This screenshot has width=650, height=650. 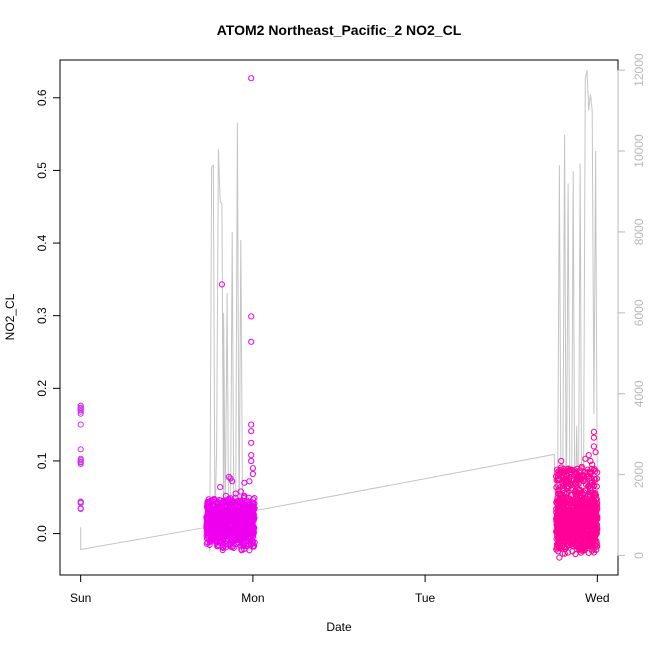 What do you see at coordinates (639, 393) in the screenshot?
I see `right-y-tick-label: 4000` at bounding box center [639, 393].